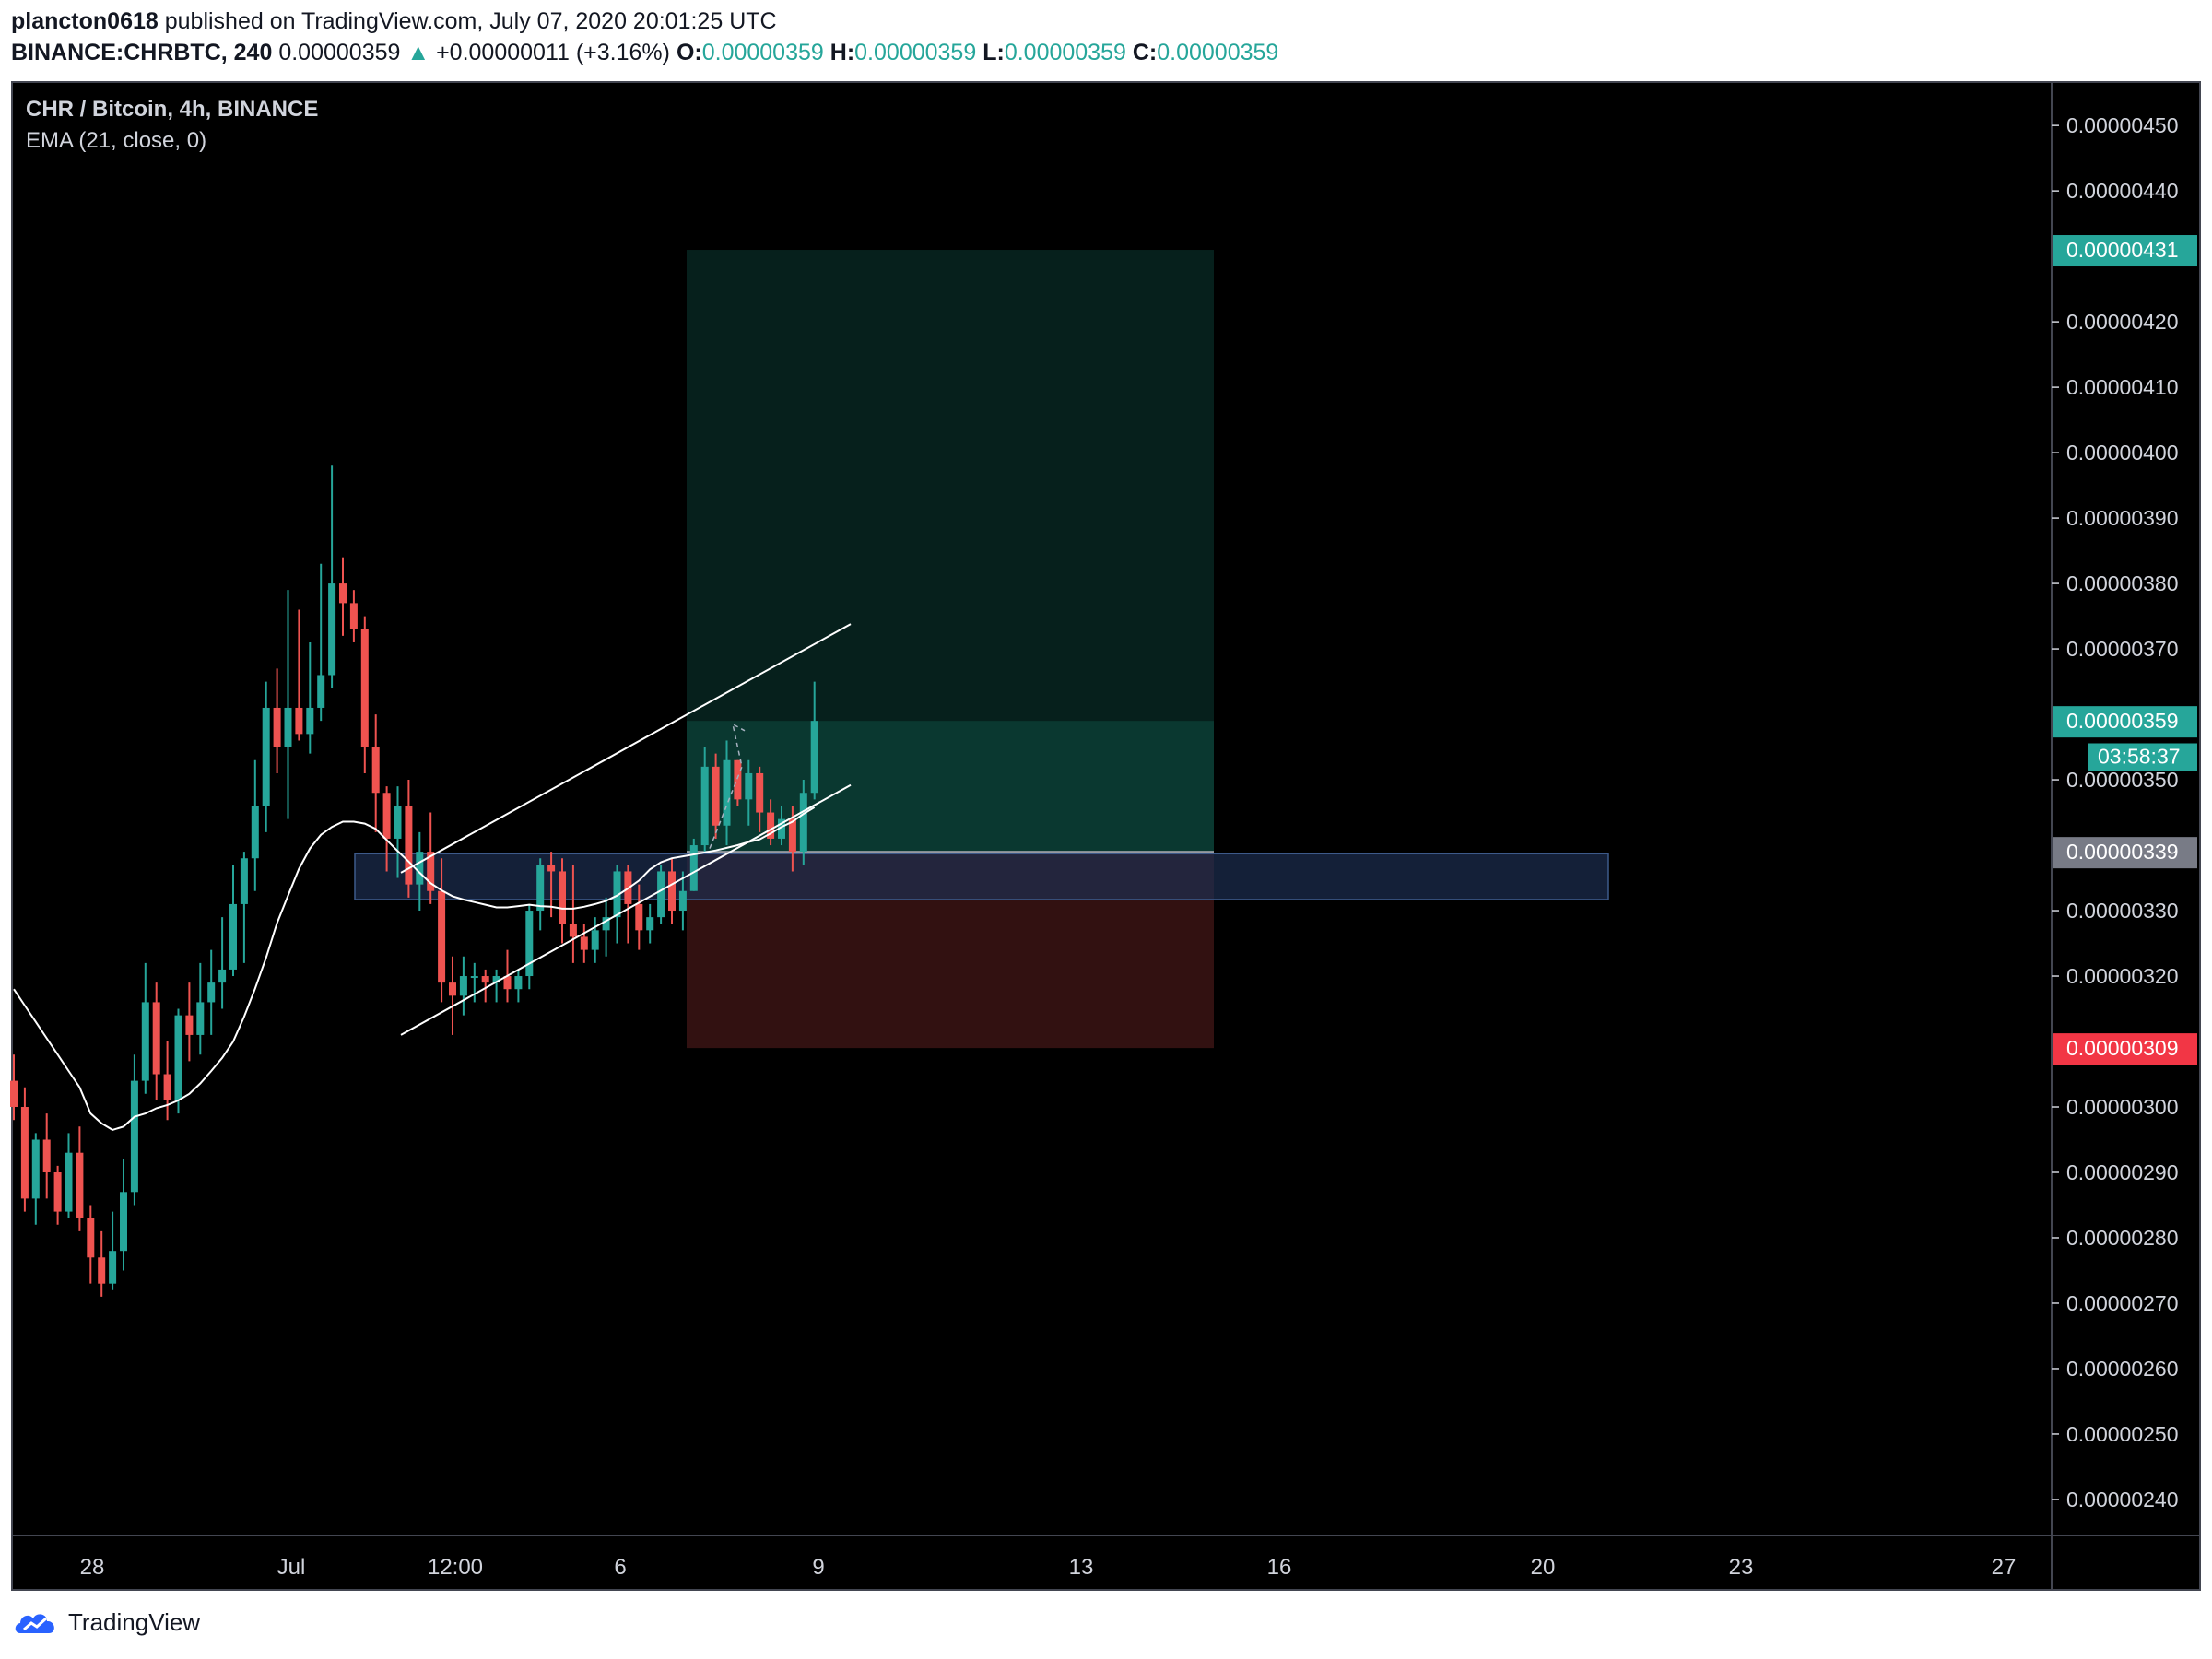 This screenshot has height=1659, width=2212. Describe the element at coordinates (626, 748) in the screenshot. I see `channel-upper-trendline` at that location.